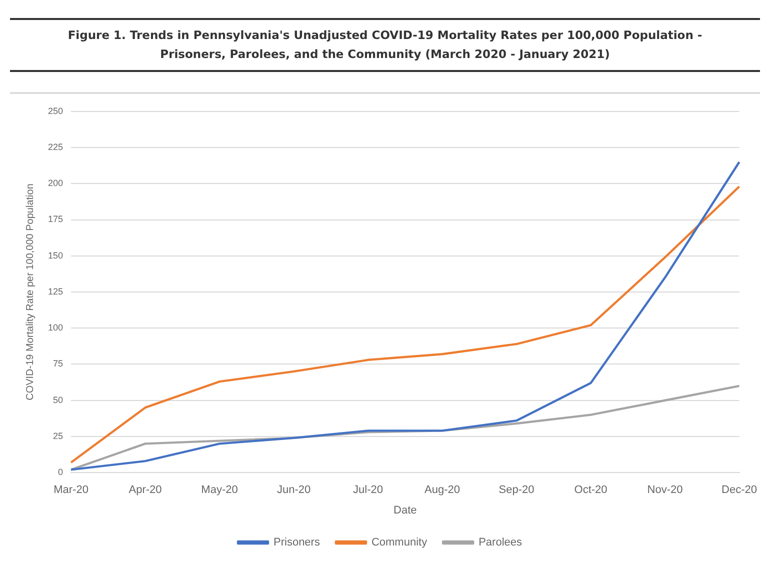 The image size is (770, 575). What do you see at coordinates (297, 542) in the screenshot?
I see `legend-label: Prisoners` at bounding box center [297, 542].